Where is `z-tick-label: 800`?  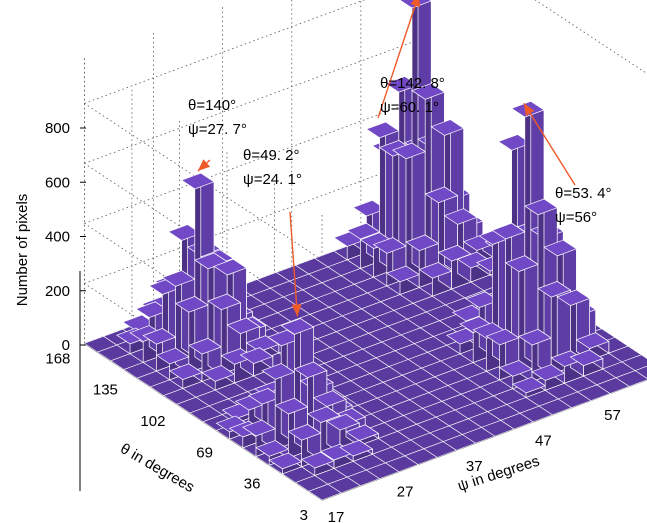 z-tick-label: 800 is located at coordinates (57, 128).